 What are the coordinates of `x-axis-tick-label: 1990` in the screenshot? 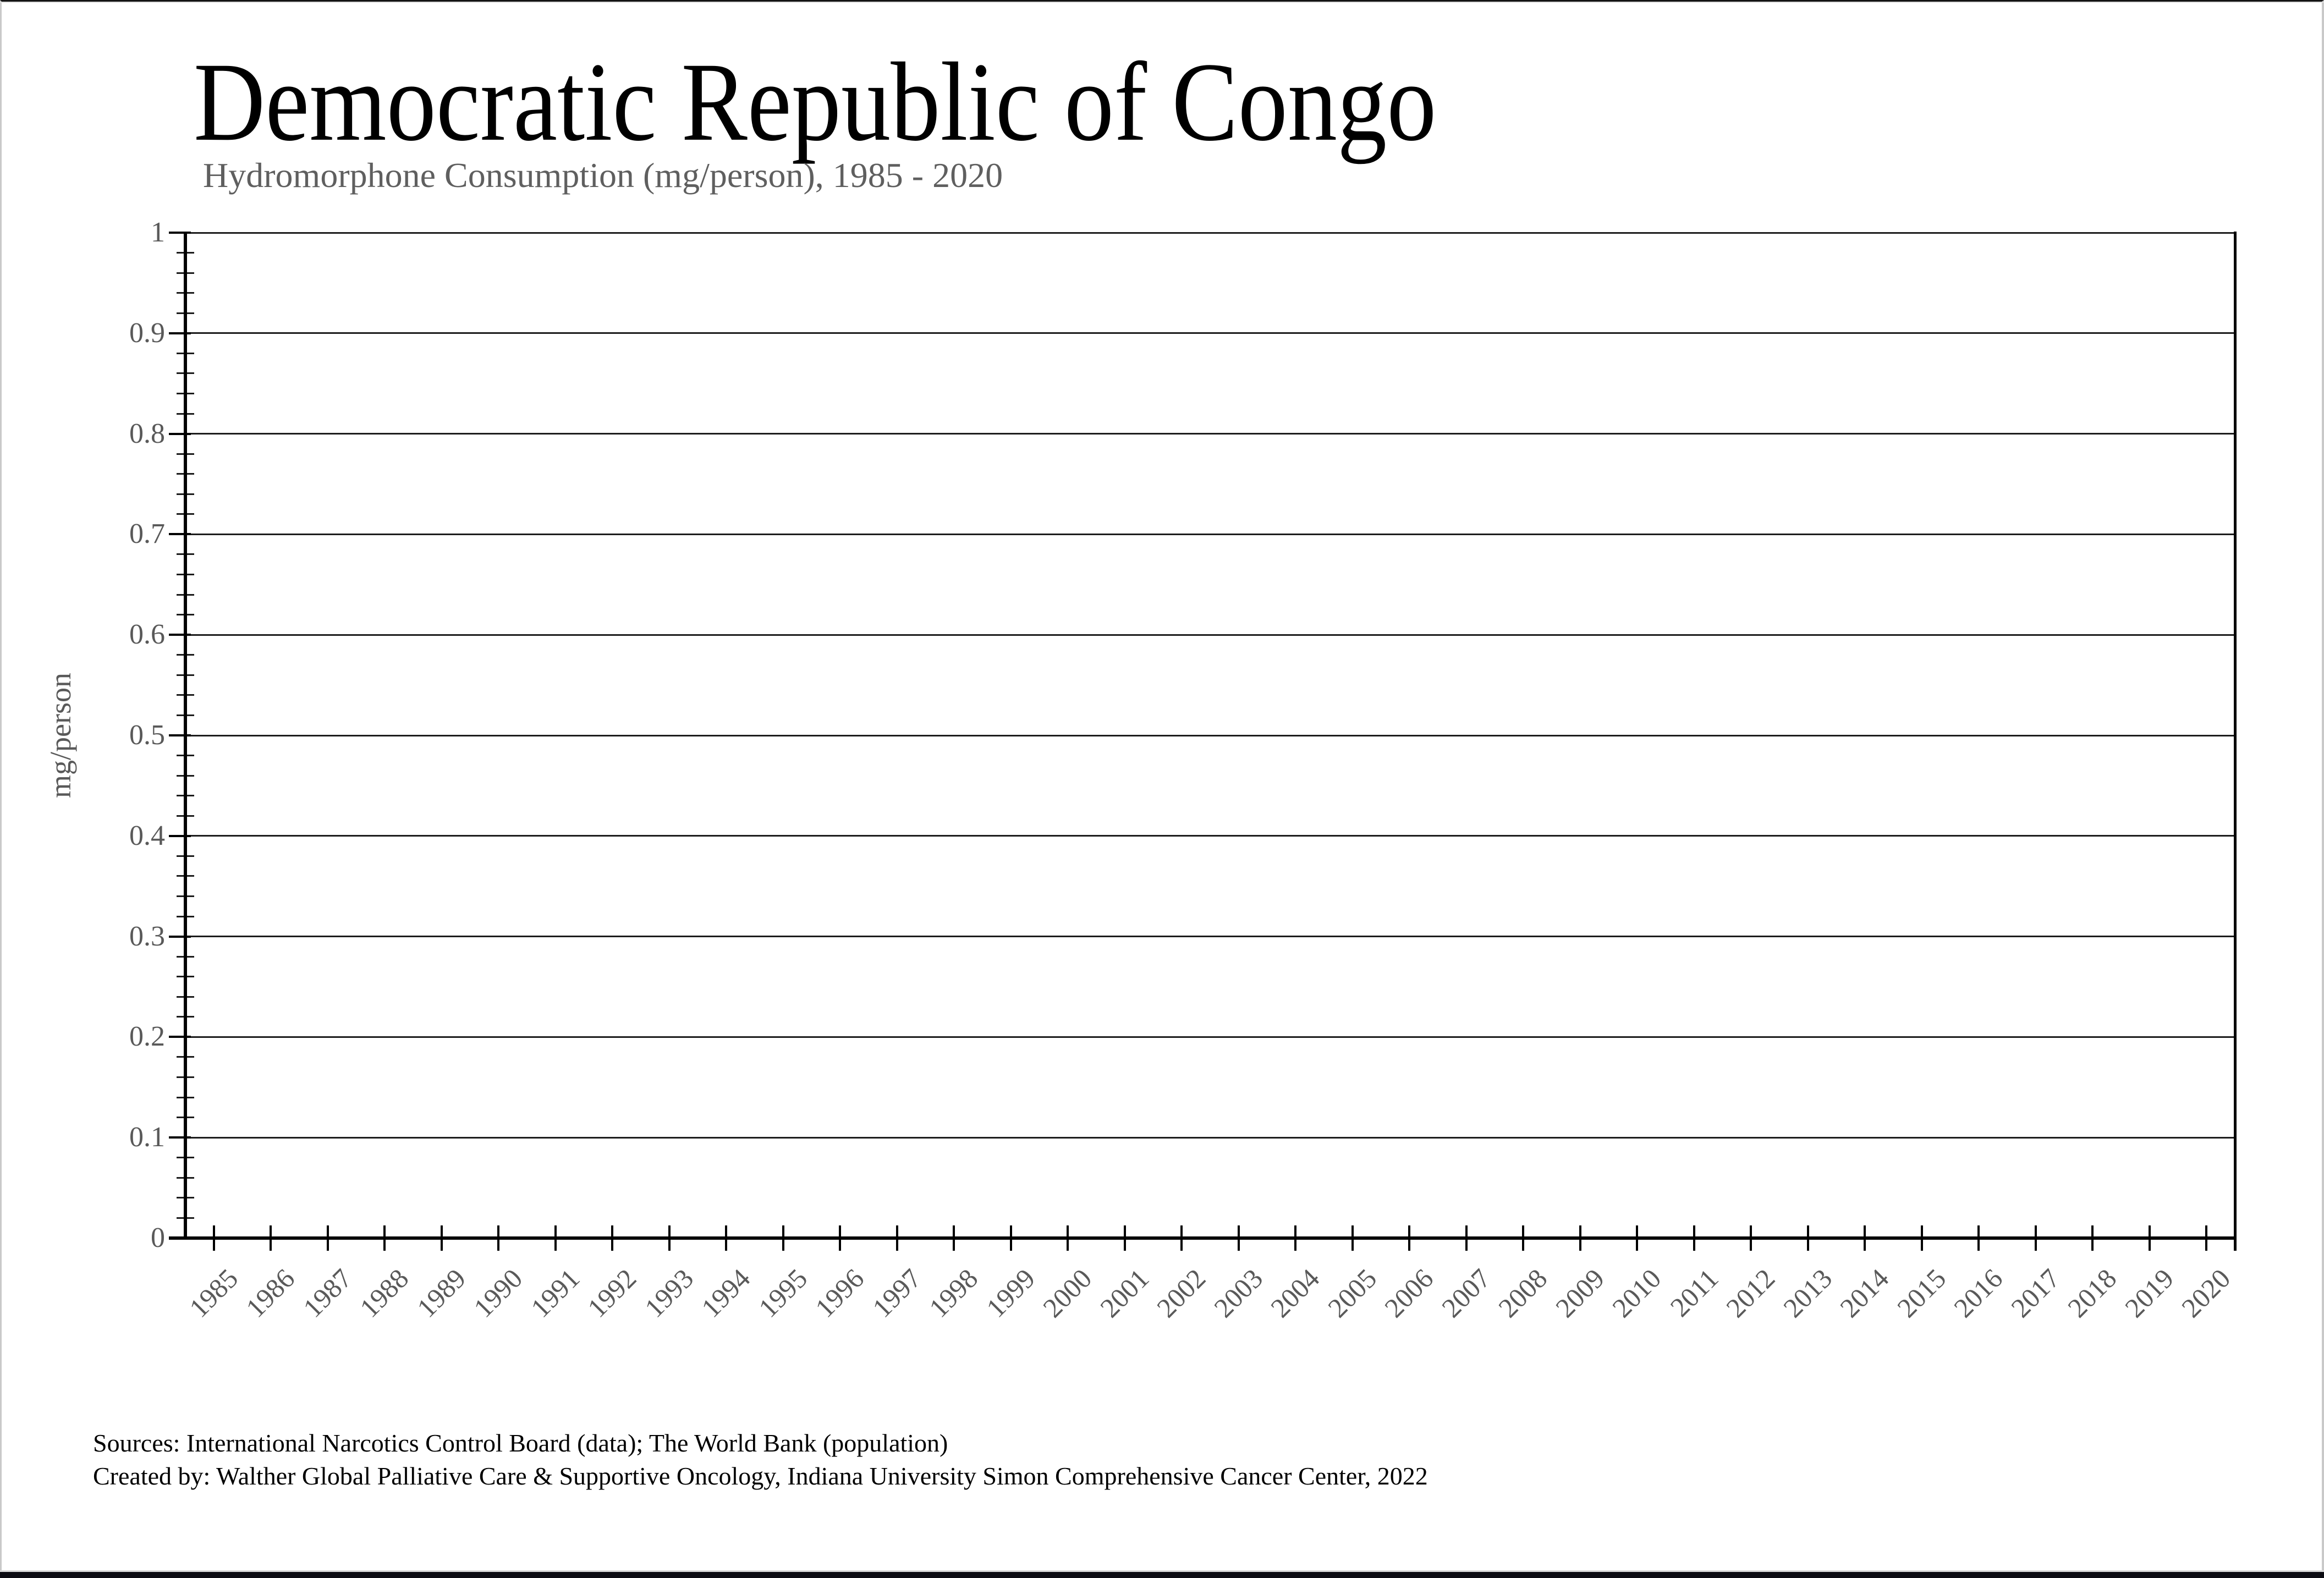 It's located at (499, 1293).